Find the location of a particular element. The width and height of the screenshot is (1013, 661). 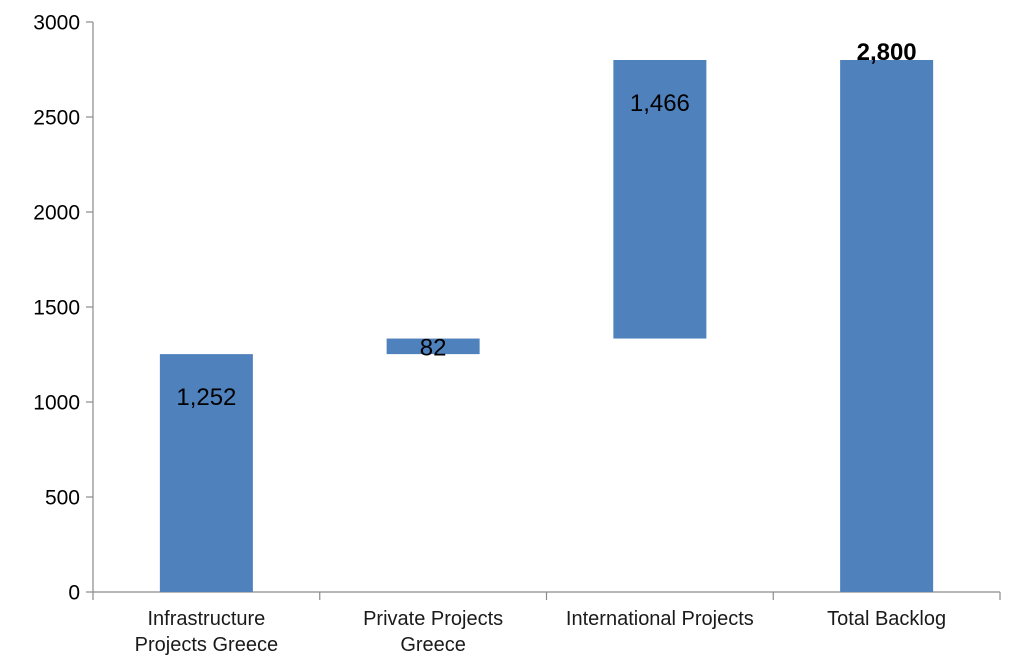

data-label: 1,466 is located at coordinates (660, 103).